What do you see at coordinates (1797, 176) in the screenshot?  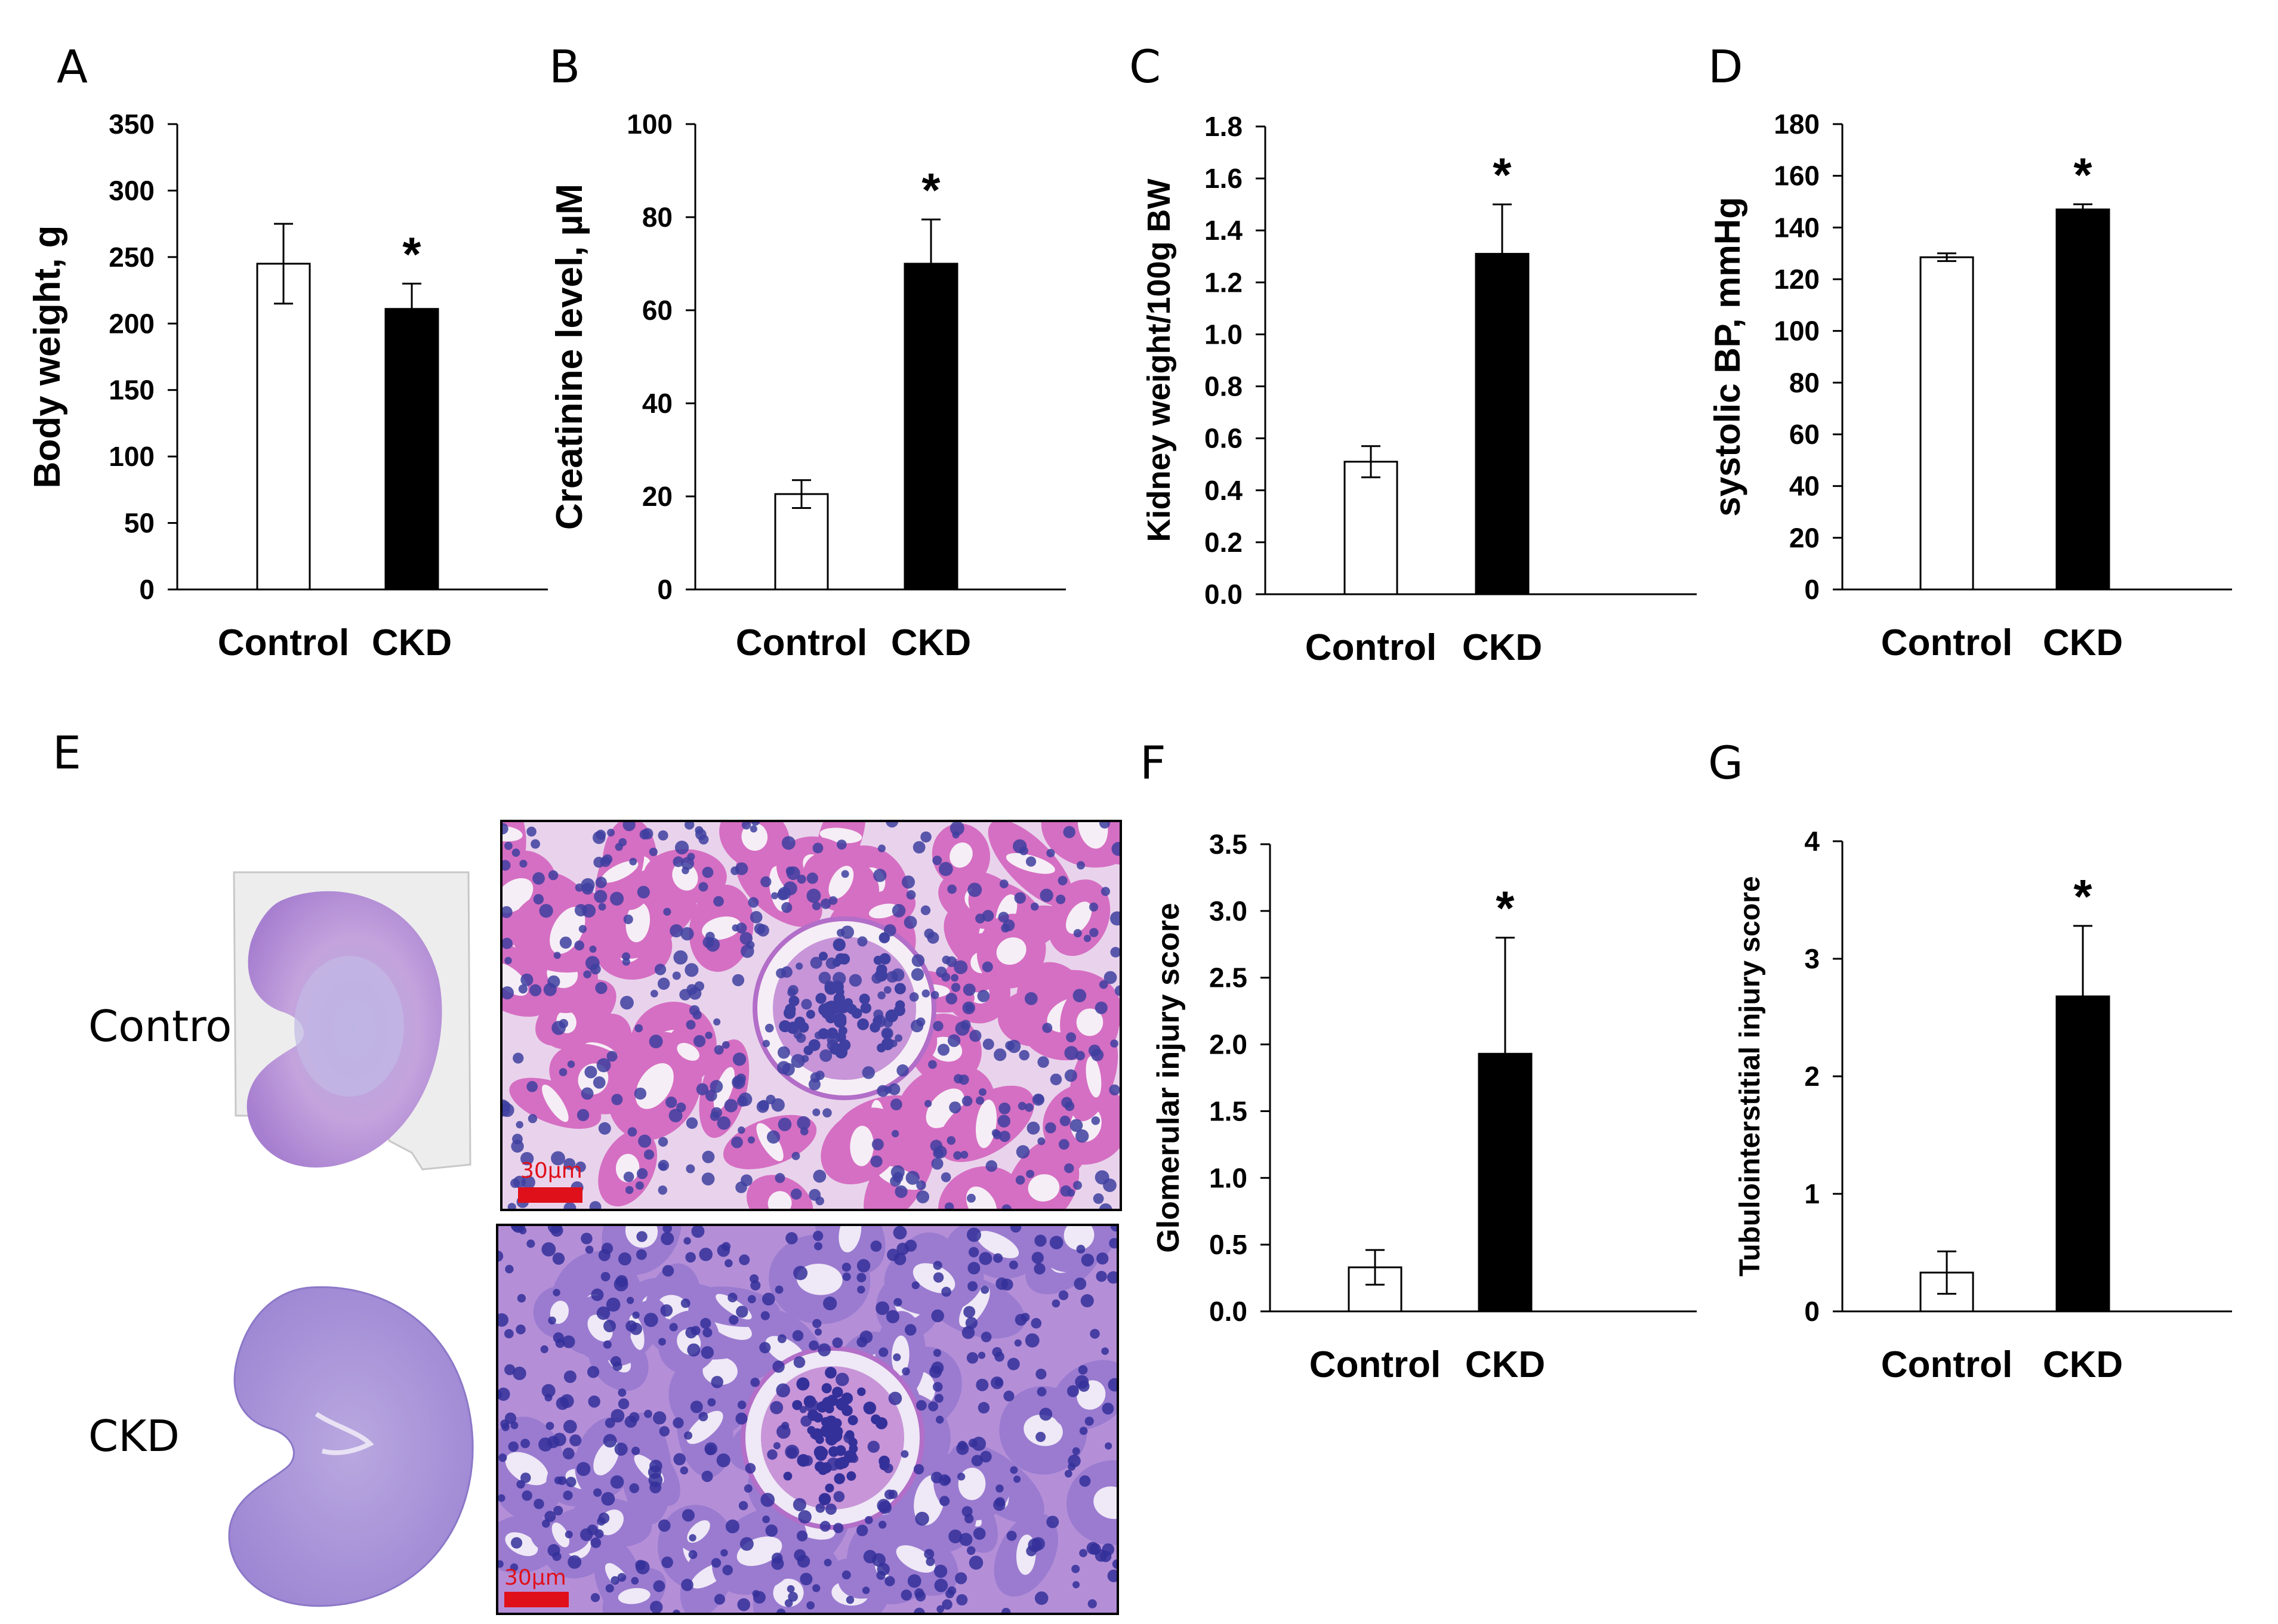 I see `y-tick-label: 160` at bounding box center [1797, 176].